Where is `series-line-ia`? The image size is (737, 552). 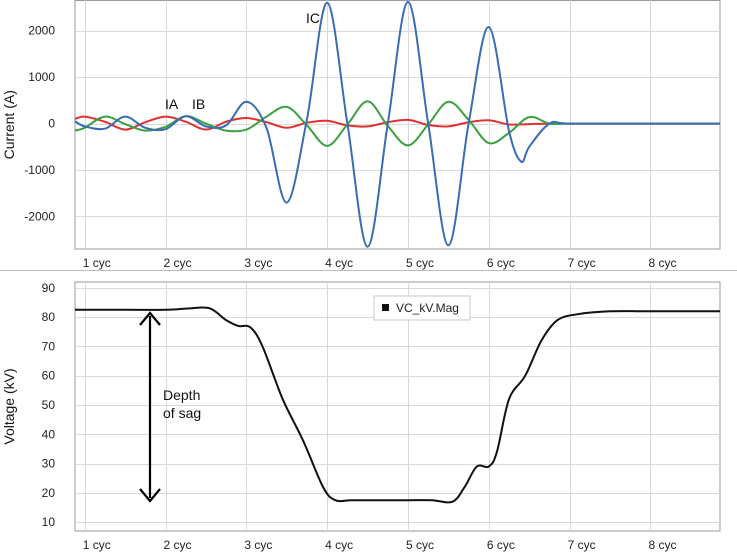 series-line-ia is located at coordinates (397, 123).